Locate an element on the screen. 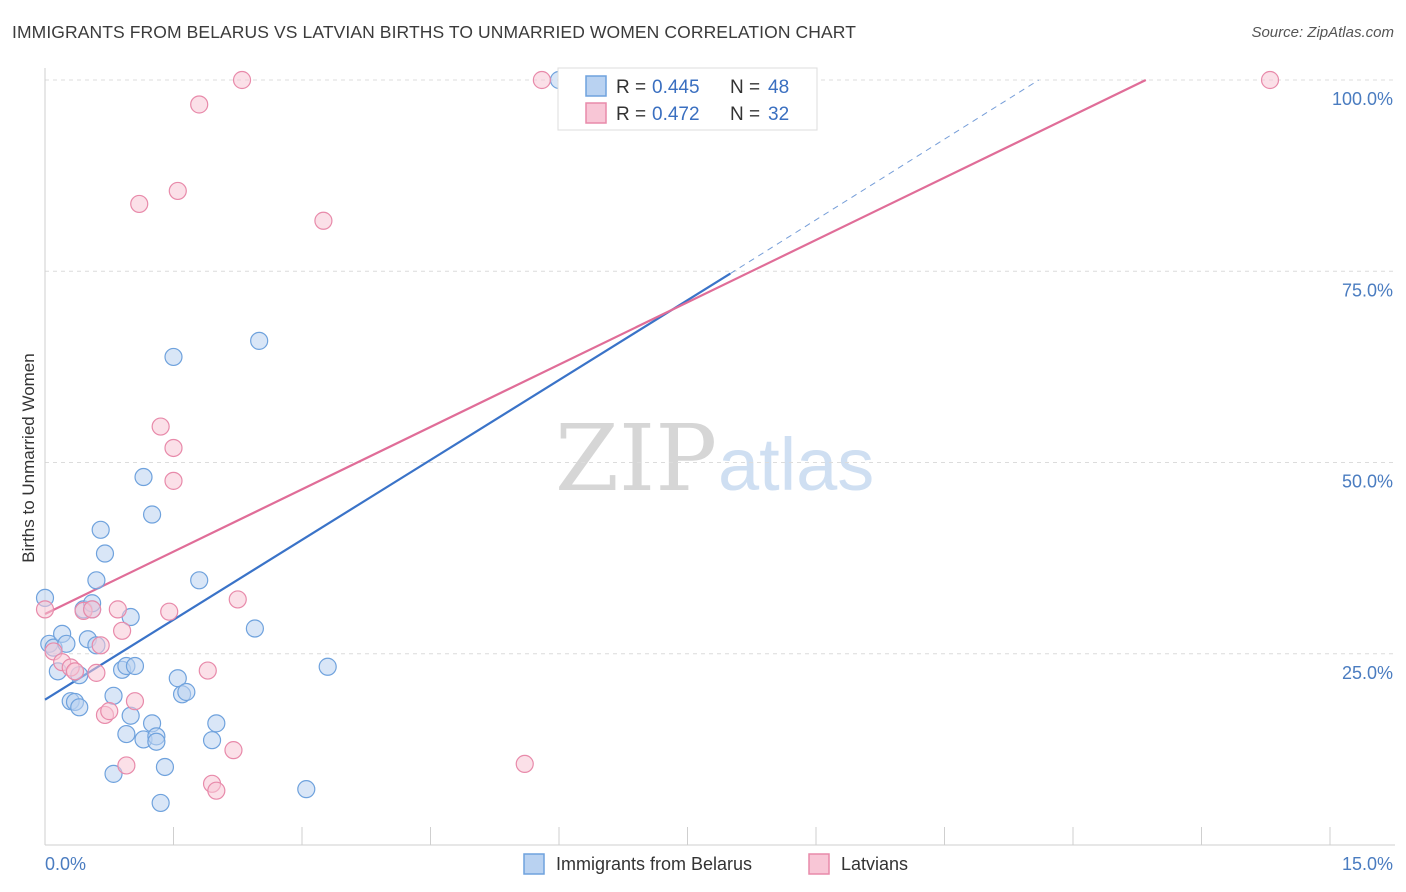 The height and width of the screenshot is (892, 1406). series-legend: Immigrants from Belarus Latvians is located at coordinates (715, 864).